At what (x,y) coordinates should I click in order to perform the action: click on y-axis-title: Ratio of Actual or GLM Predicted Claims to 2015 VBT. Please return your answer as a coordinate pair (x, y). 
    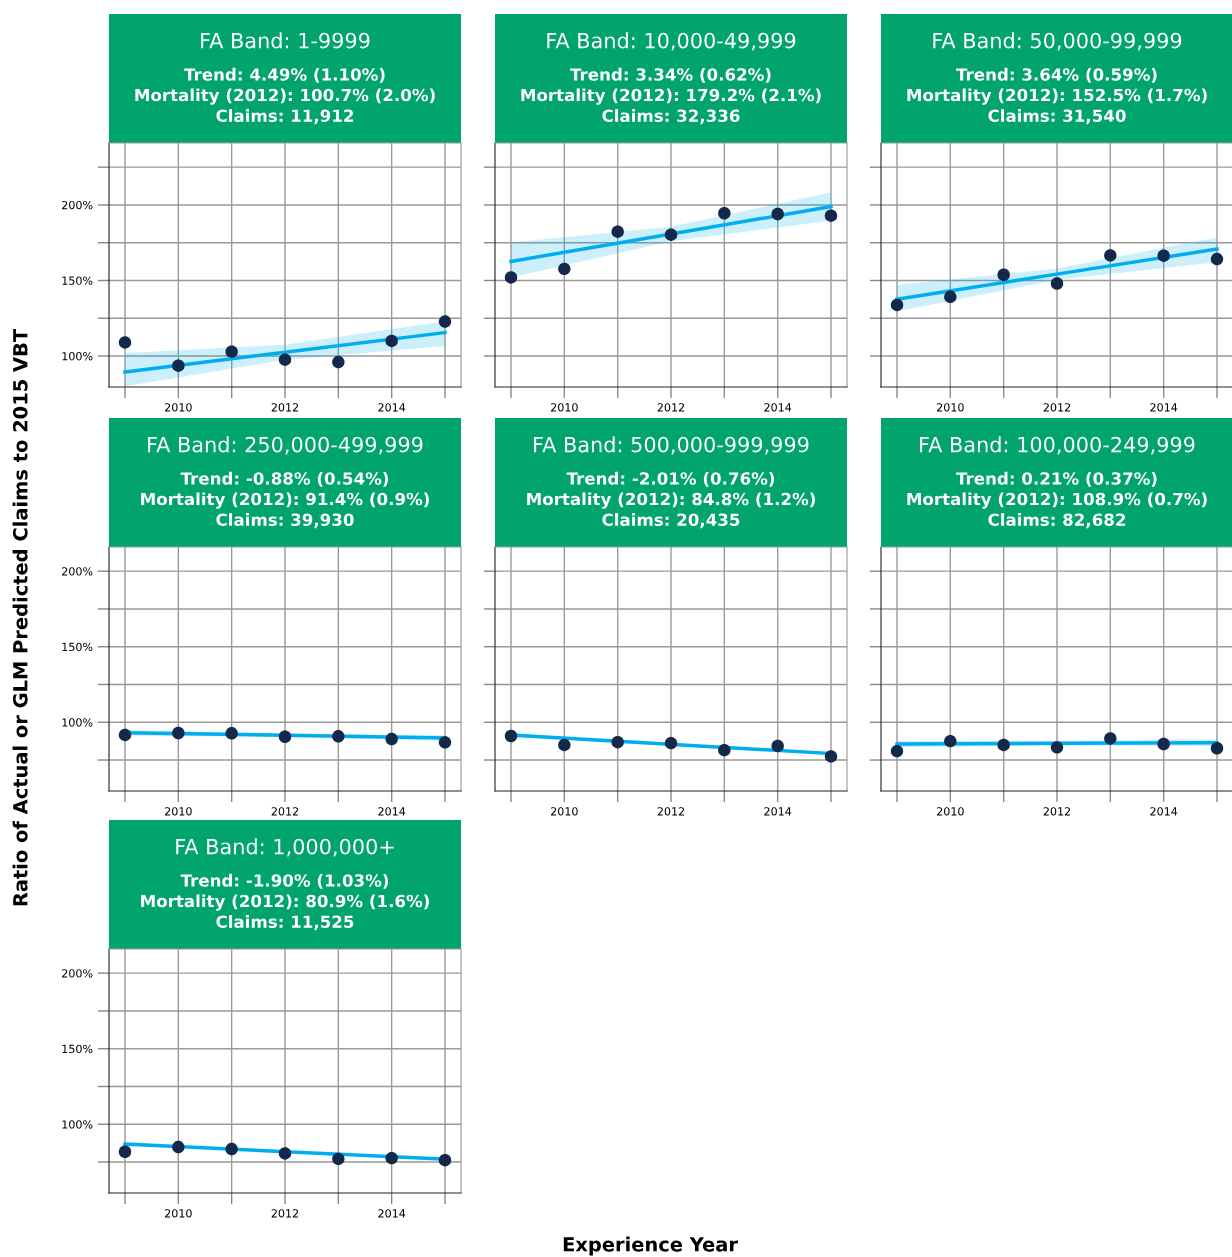
    Looking at the image, I should click on (20, 617).